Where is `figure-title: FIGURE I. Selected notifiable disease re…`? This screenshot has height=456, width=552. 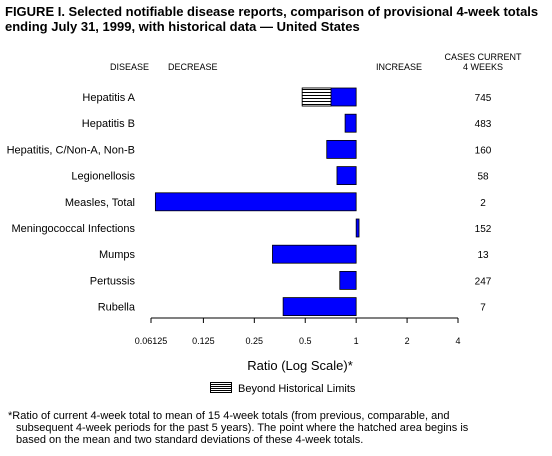
figure-title: FIGURE I. Selected notifiable disease re… is located at coordinates (275, 19).